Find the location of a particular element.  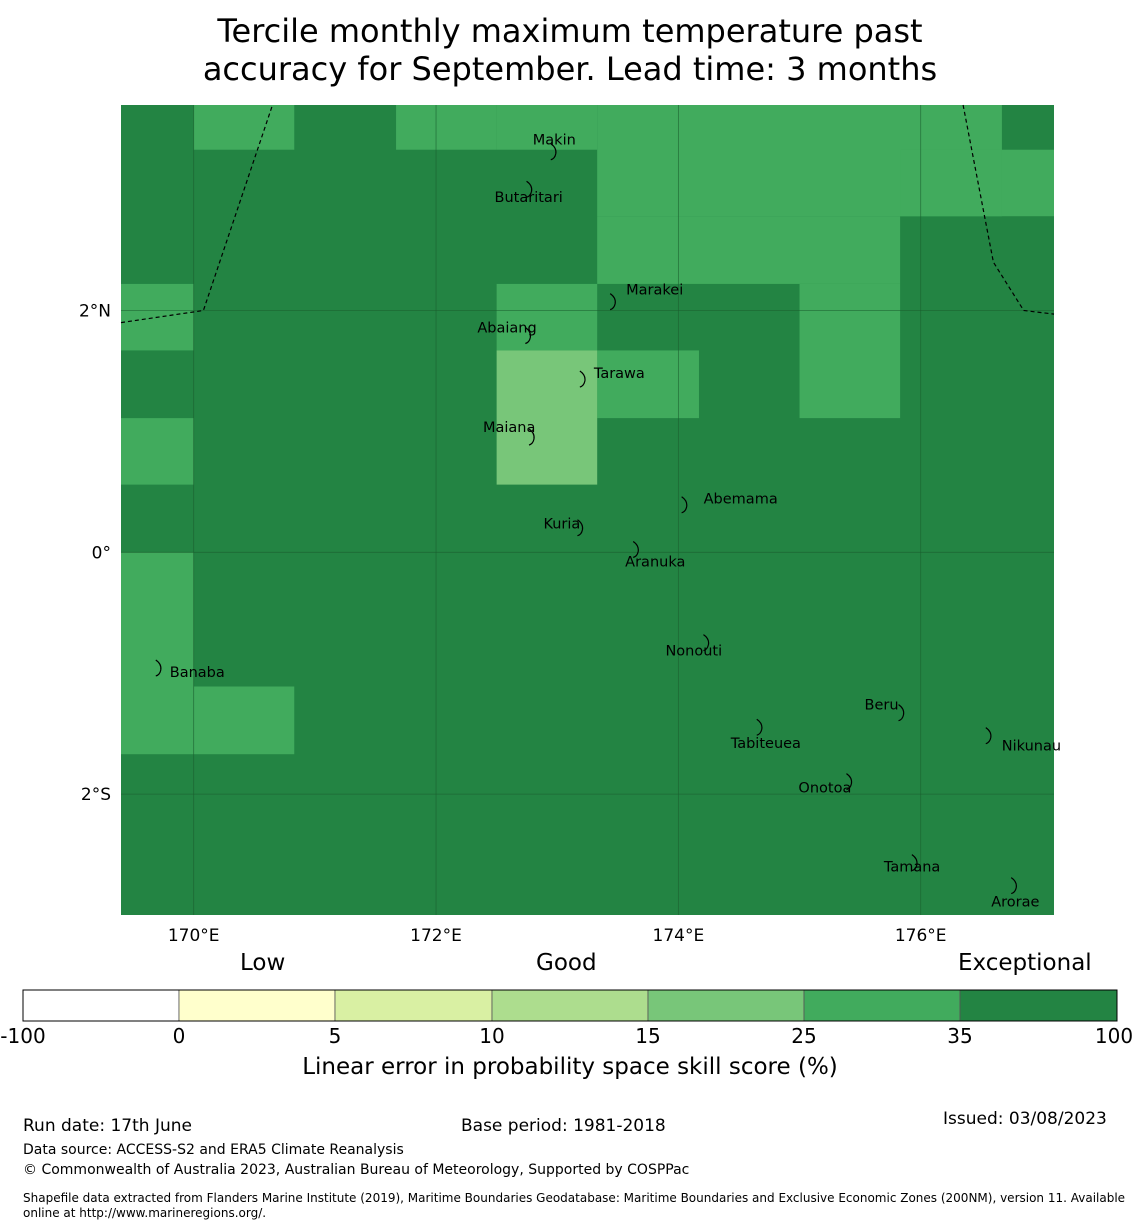

island-label: Marakei is located at coordinates (654, 291).